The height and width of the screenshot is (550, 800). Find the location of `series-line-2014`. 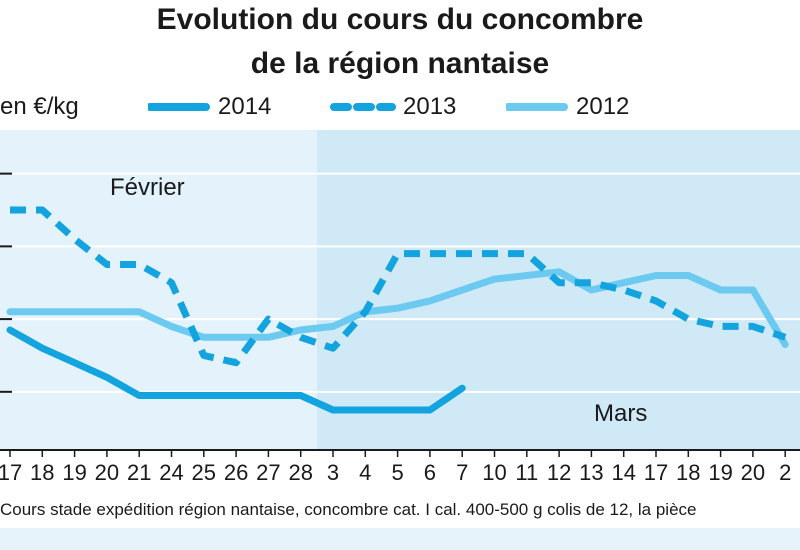

series-line-2014 is located at coordinates (236, 370).